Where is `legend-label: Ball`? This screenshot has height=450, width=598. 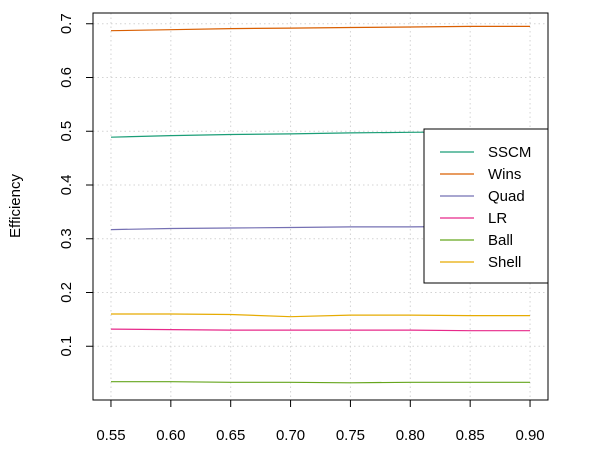 legend-label: Ball is located at coordinates (500, 240).